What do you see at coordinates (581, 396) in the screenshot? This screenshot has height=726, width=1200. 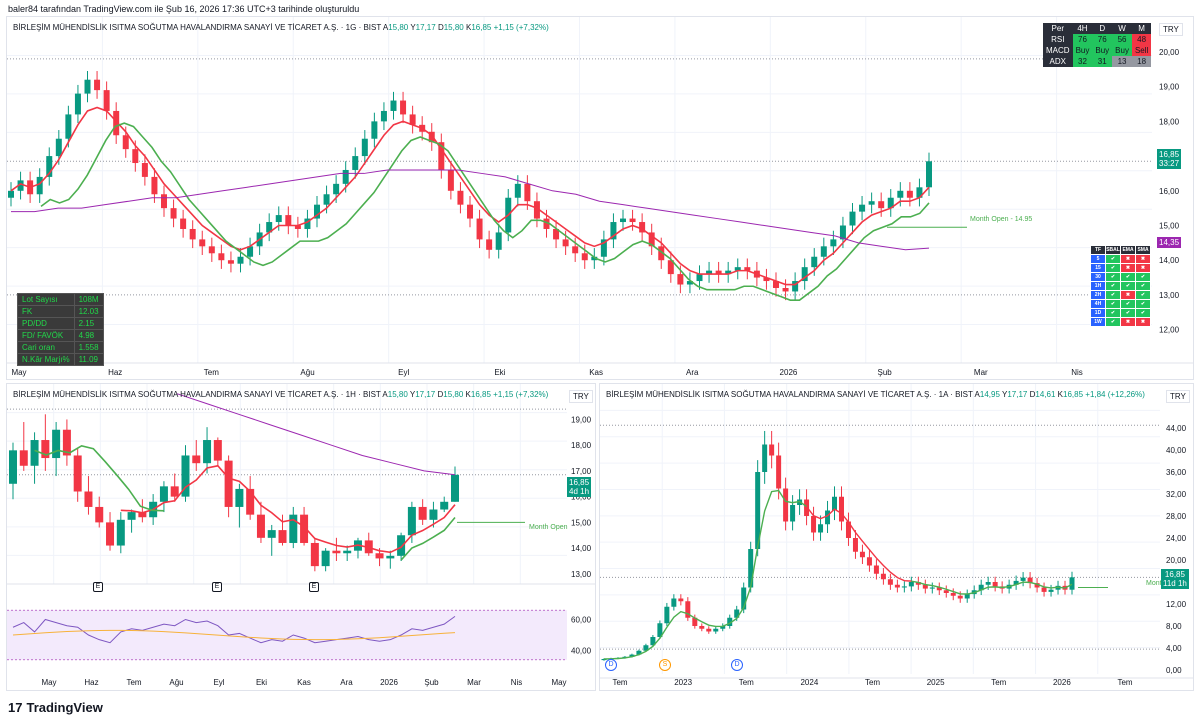 I see `weekly-currency: TRY` at bounding box center [581, 396].